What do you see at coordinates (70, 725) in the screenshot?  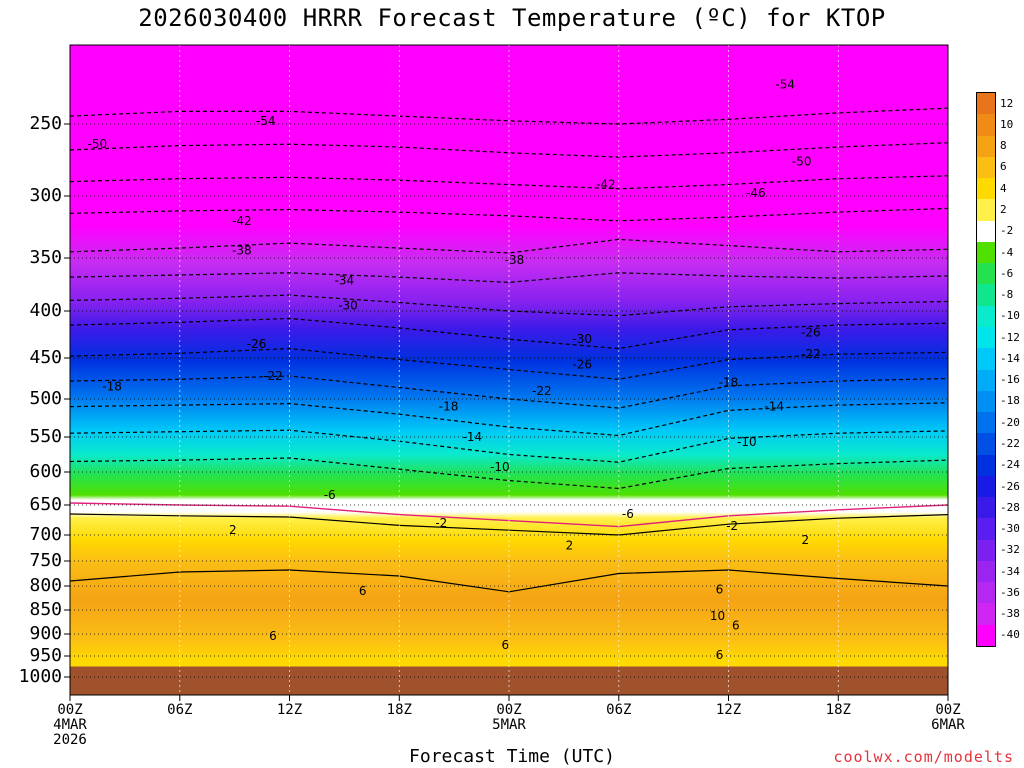 I see `x-tick-label: 00Z 4MAR 2026` at bounding box center [70, 725].